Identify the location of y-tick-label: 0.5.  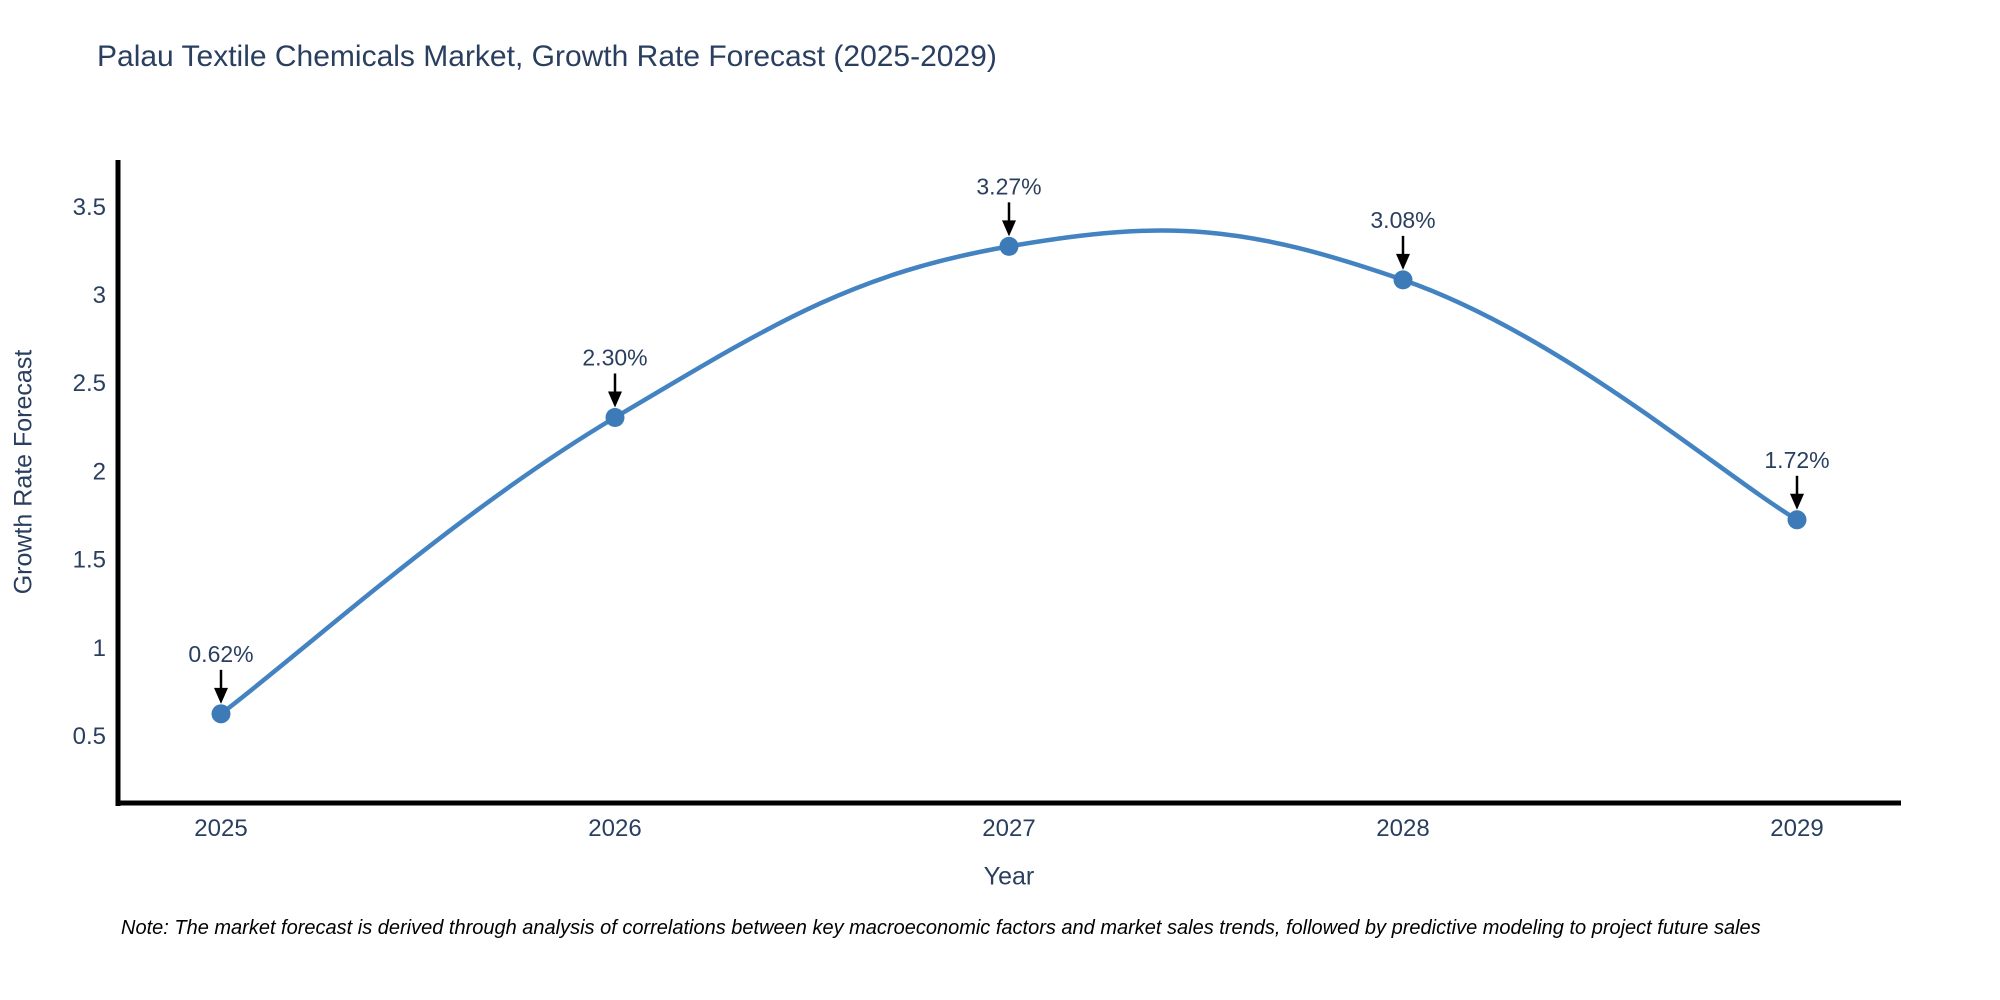
(89, 736).